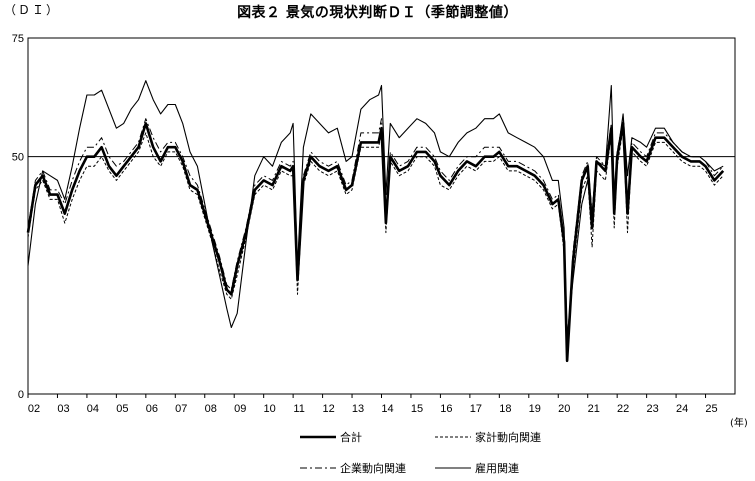 This screenshot has height=481, width=755. I want to click on x-tick-label-15: 15, so click(417, 409).